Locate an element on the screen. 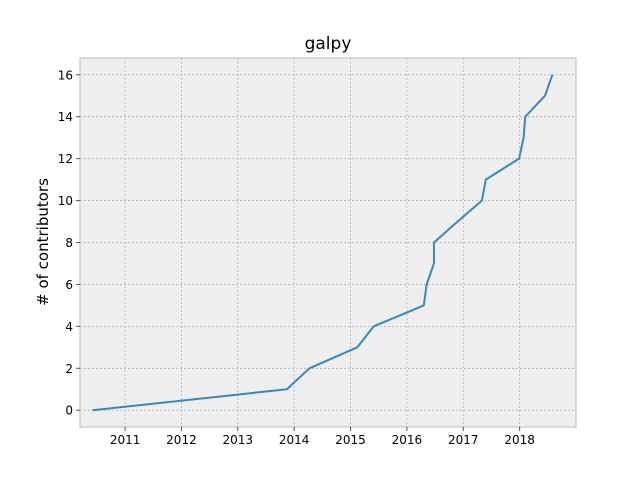 This screenshot has width=640, height=484. y-tick-label: 8 is located at coordinates (69, 243).